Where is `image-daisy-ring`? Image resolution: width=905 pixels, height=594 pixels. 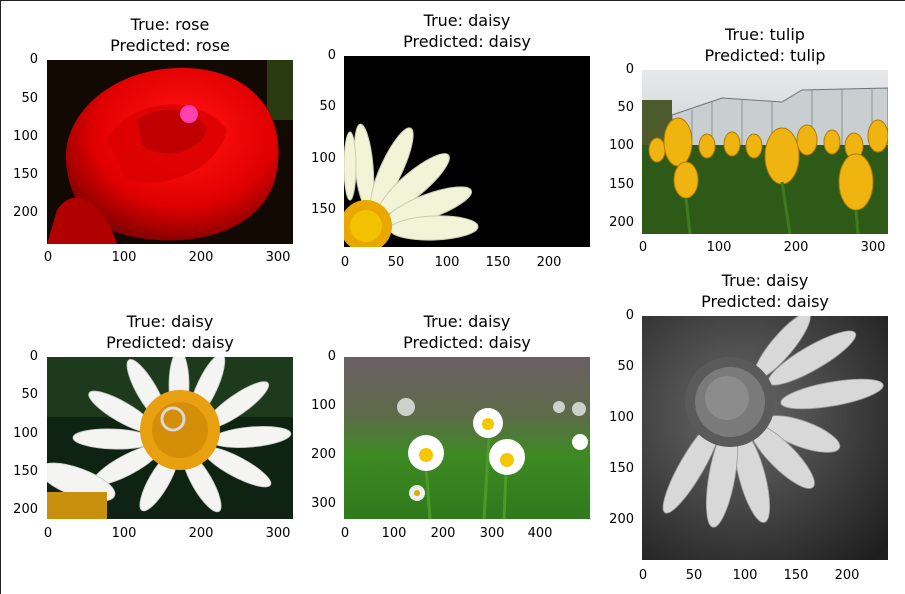 image-daisy-ring is located at coordinates (170, 438).